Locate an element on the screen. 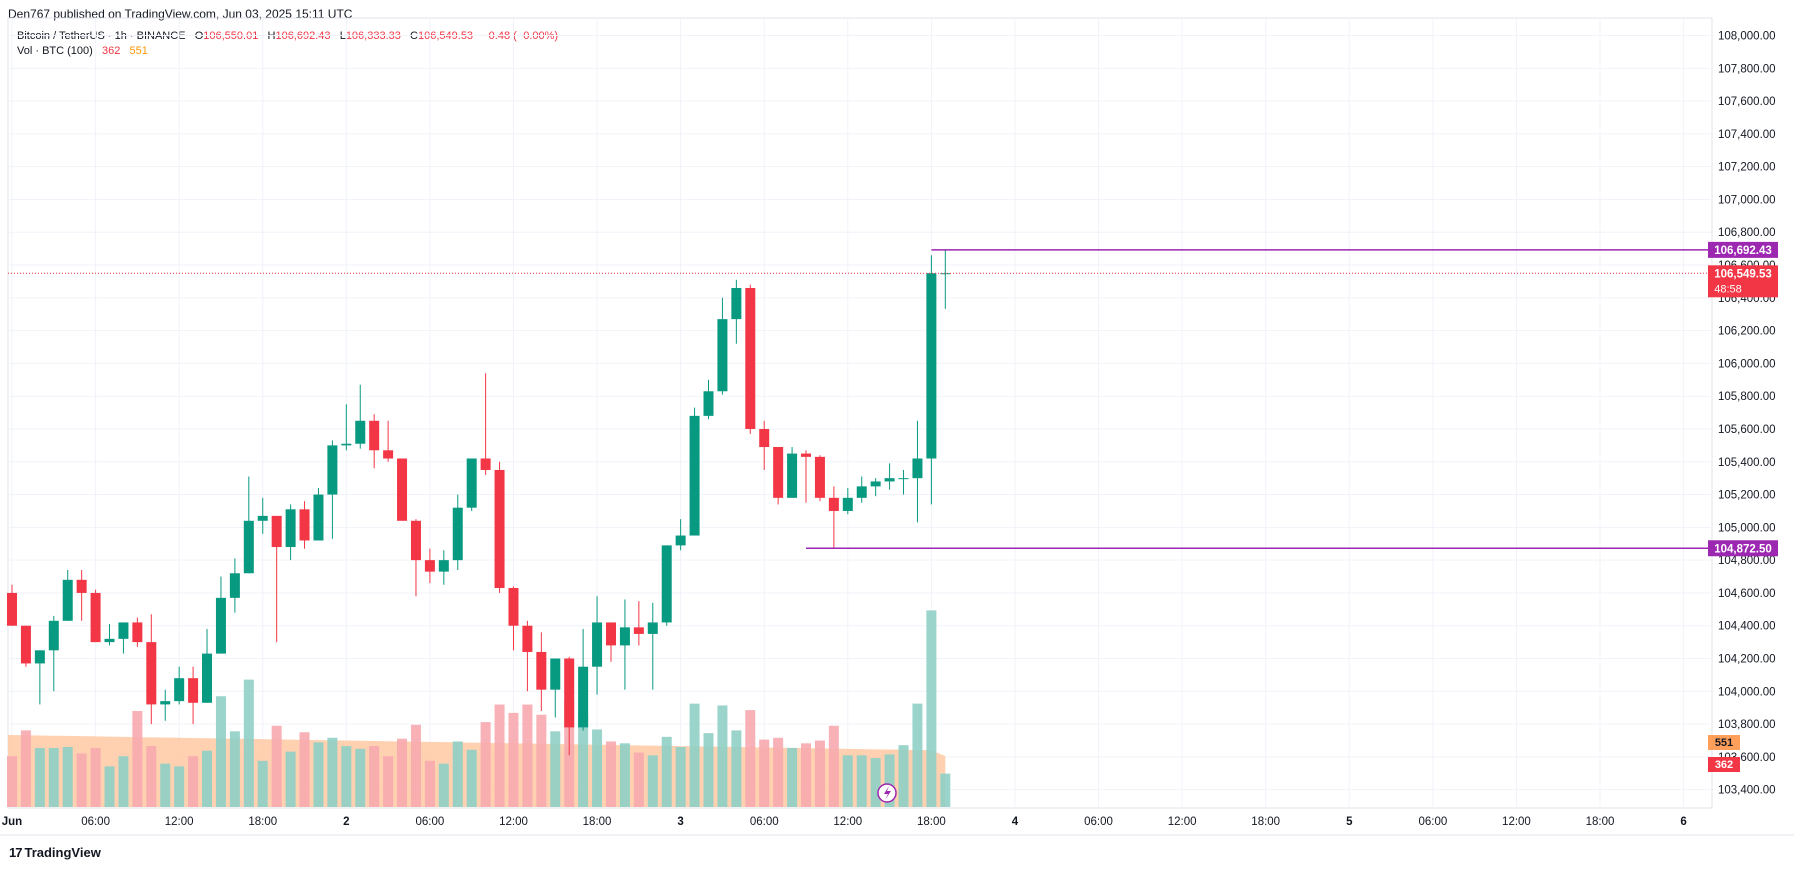  lightning-icon-bolt is located at coordinates (887, 793).